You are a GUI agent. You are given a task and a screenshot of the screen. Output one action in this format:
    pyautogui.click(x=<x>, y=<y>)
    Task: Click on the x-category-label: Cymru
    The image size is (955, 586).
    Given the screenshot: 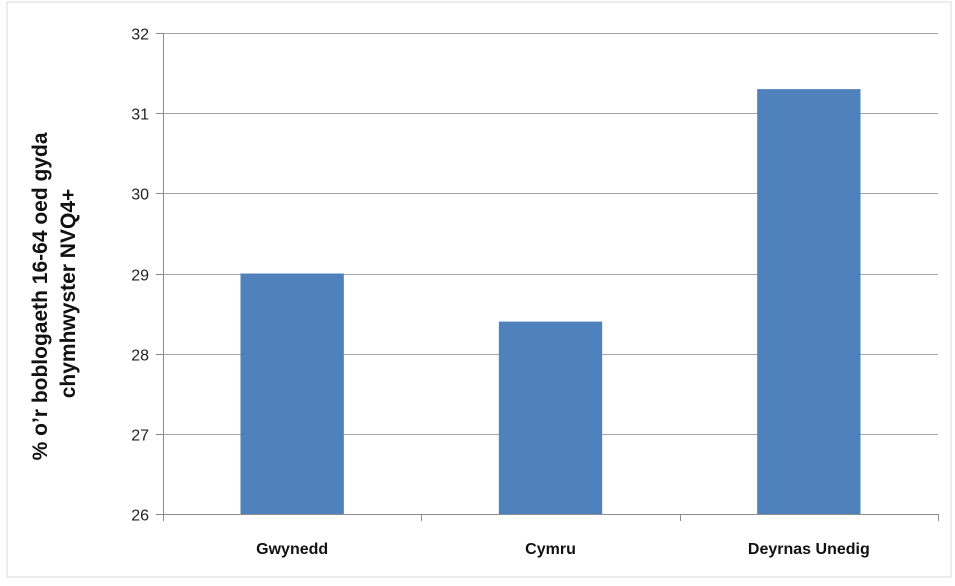 What is the action you would take?
    pyautogui.click(x=550, y=549)
    